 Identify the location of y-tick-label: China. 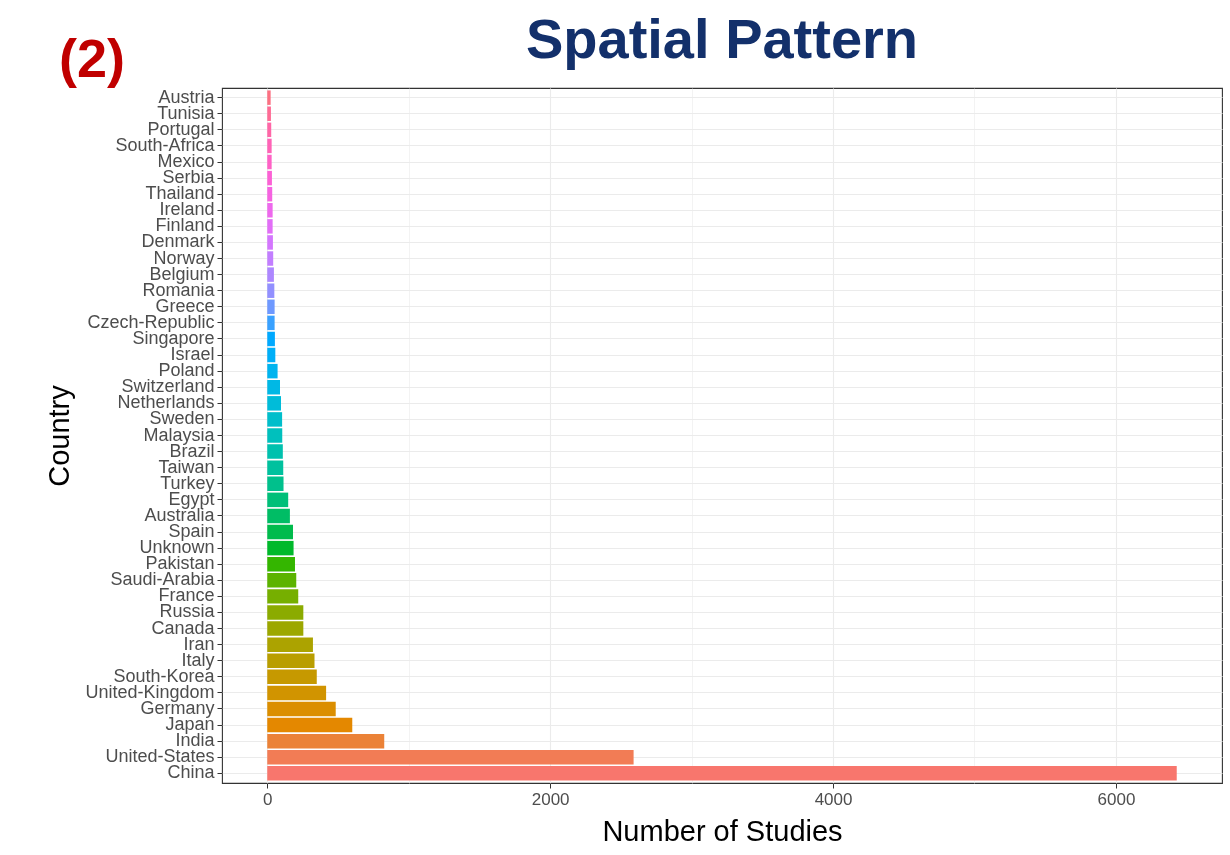
(191, 772).